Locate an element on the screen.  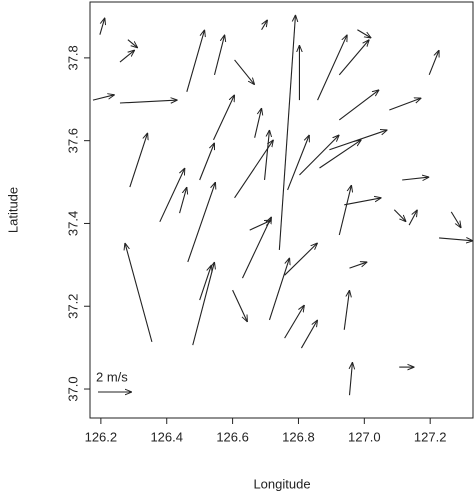
y-axis-label: Latitude is located at coordinates (12, 210).